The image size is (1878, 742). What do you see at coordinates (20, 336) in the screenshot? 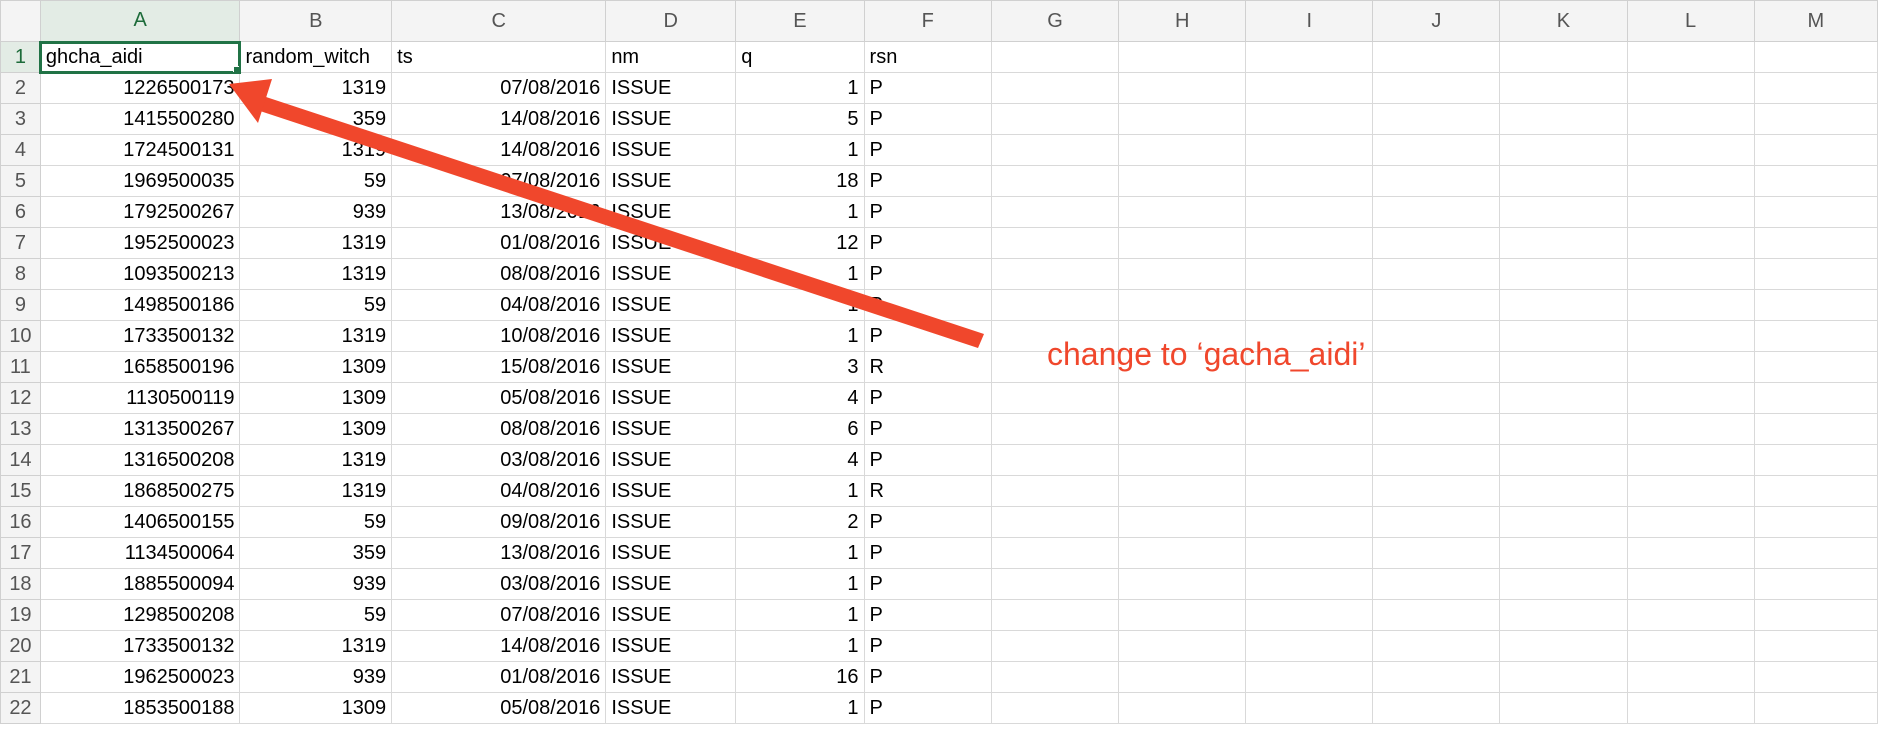
I see `row-header: 10` at bounding box center [20, 336].